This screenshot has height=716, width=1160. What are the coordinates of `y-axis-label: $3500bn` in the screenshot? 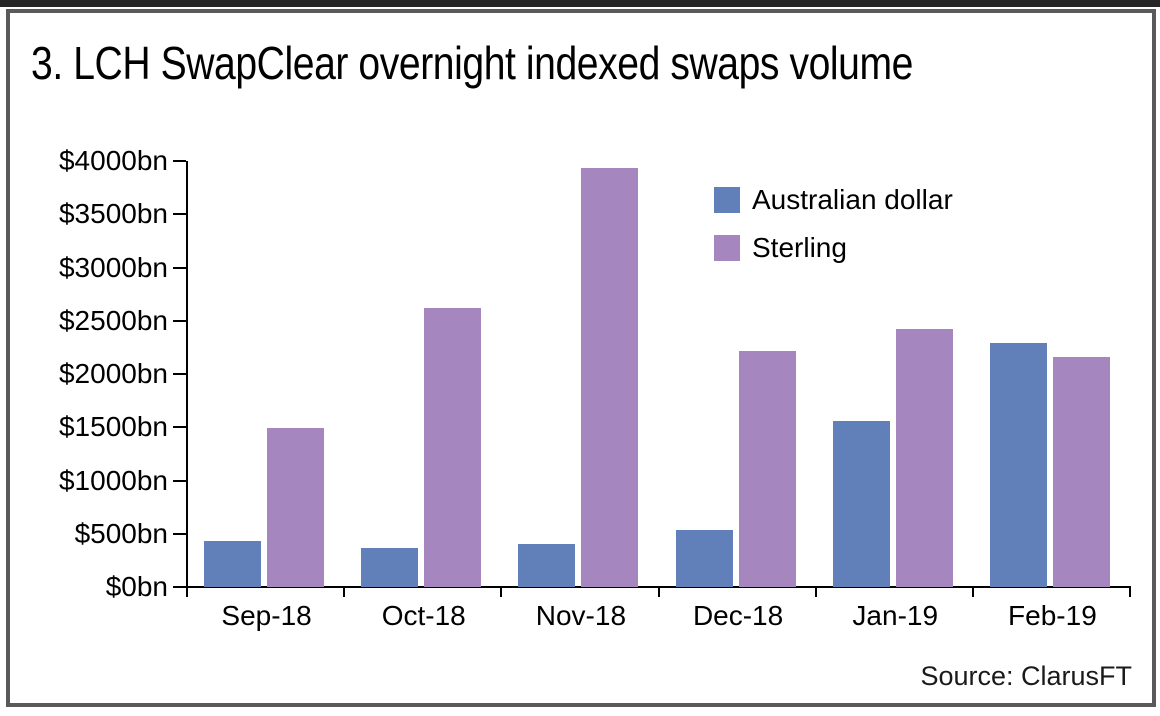 It's located at (113, 214).